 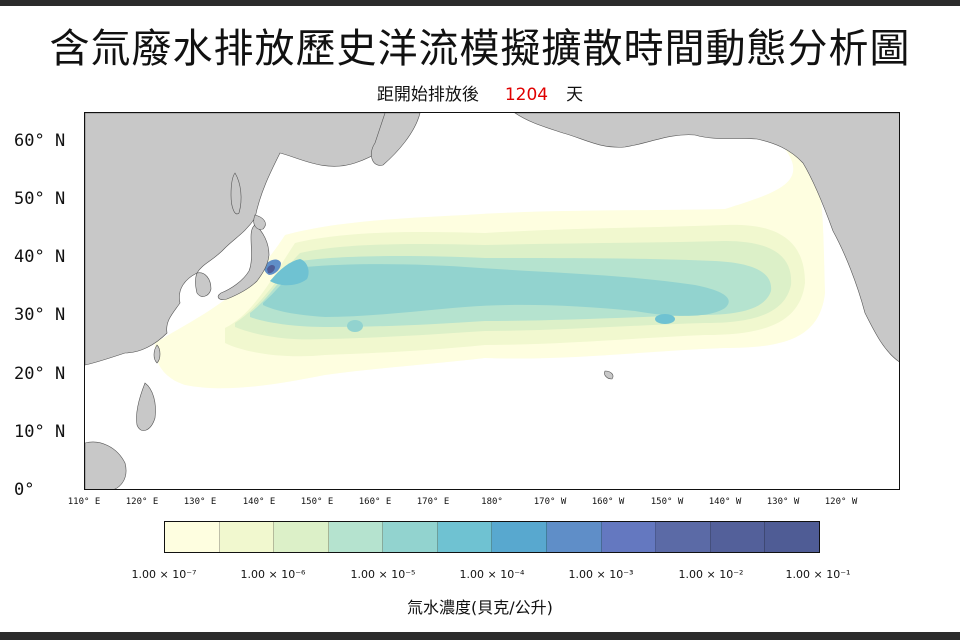 I want to click on top-border, so click(x=480, y=3).